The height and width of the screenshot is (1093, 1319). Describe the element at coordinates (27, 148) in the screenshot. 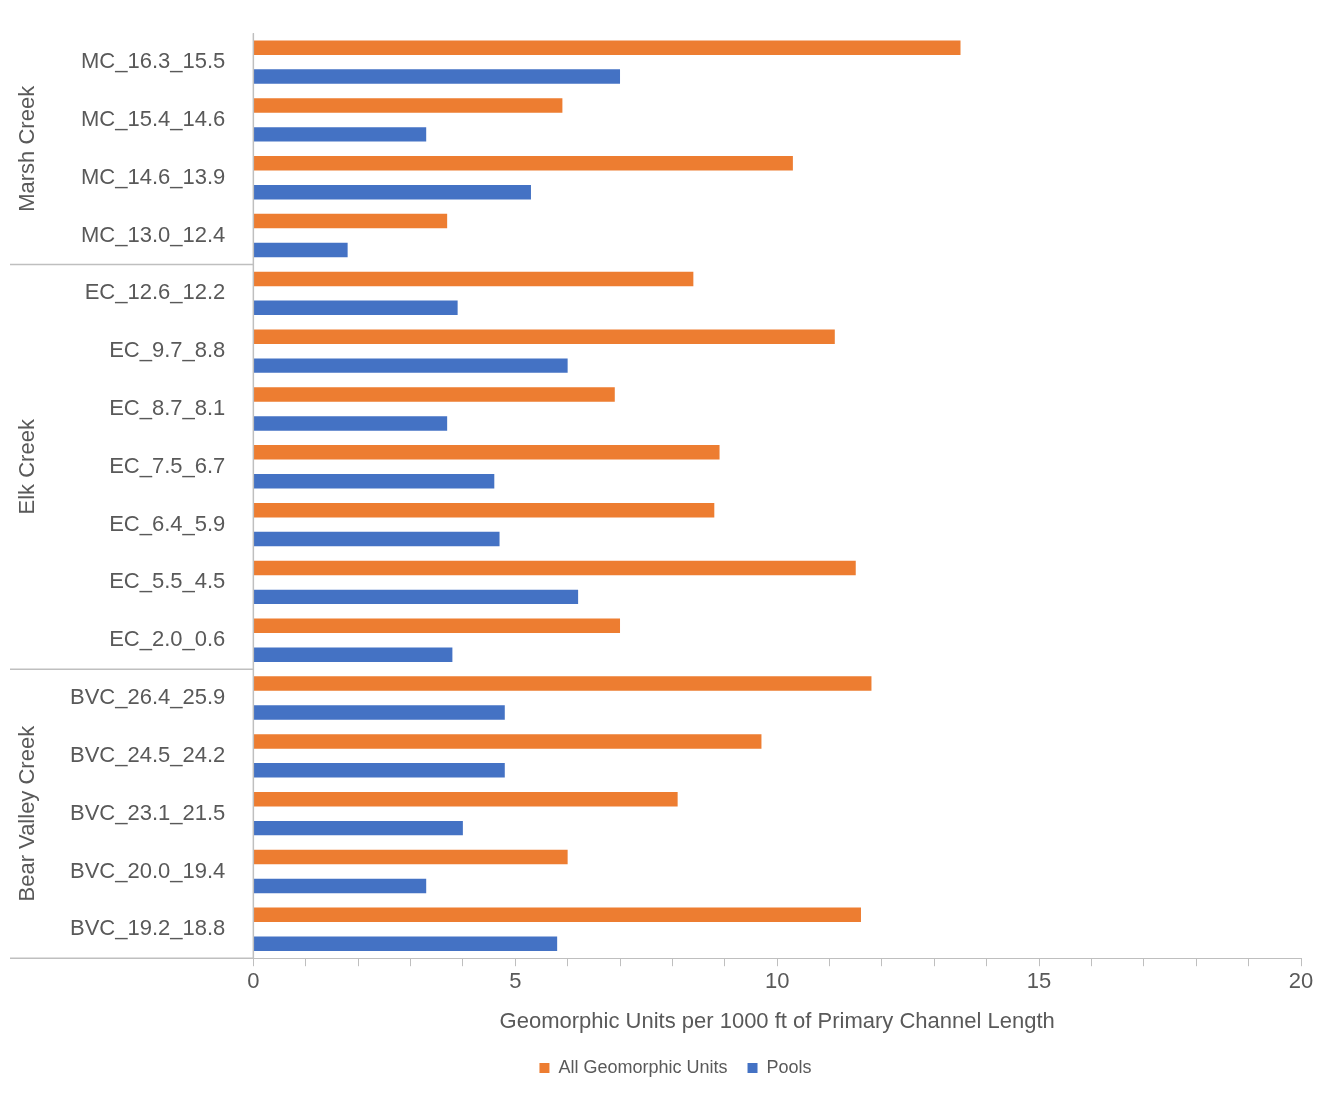

I see `text: Marsh Creek` at that location.